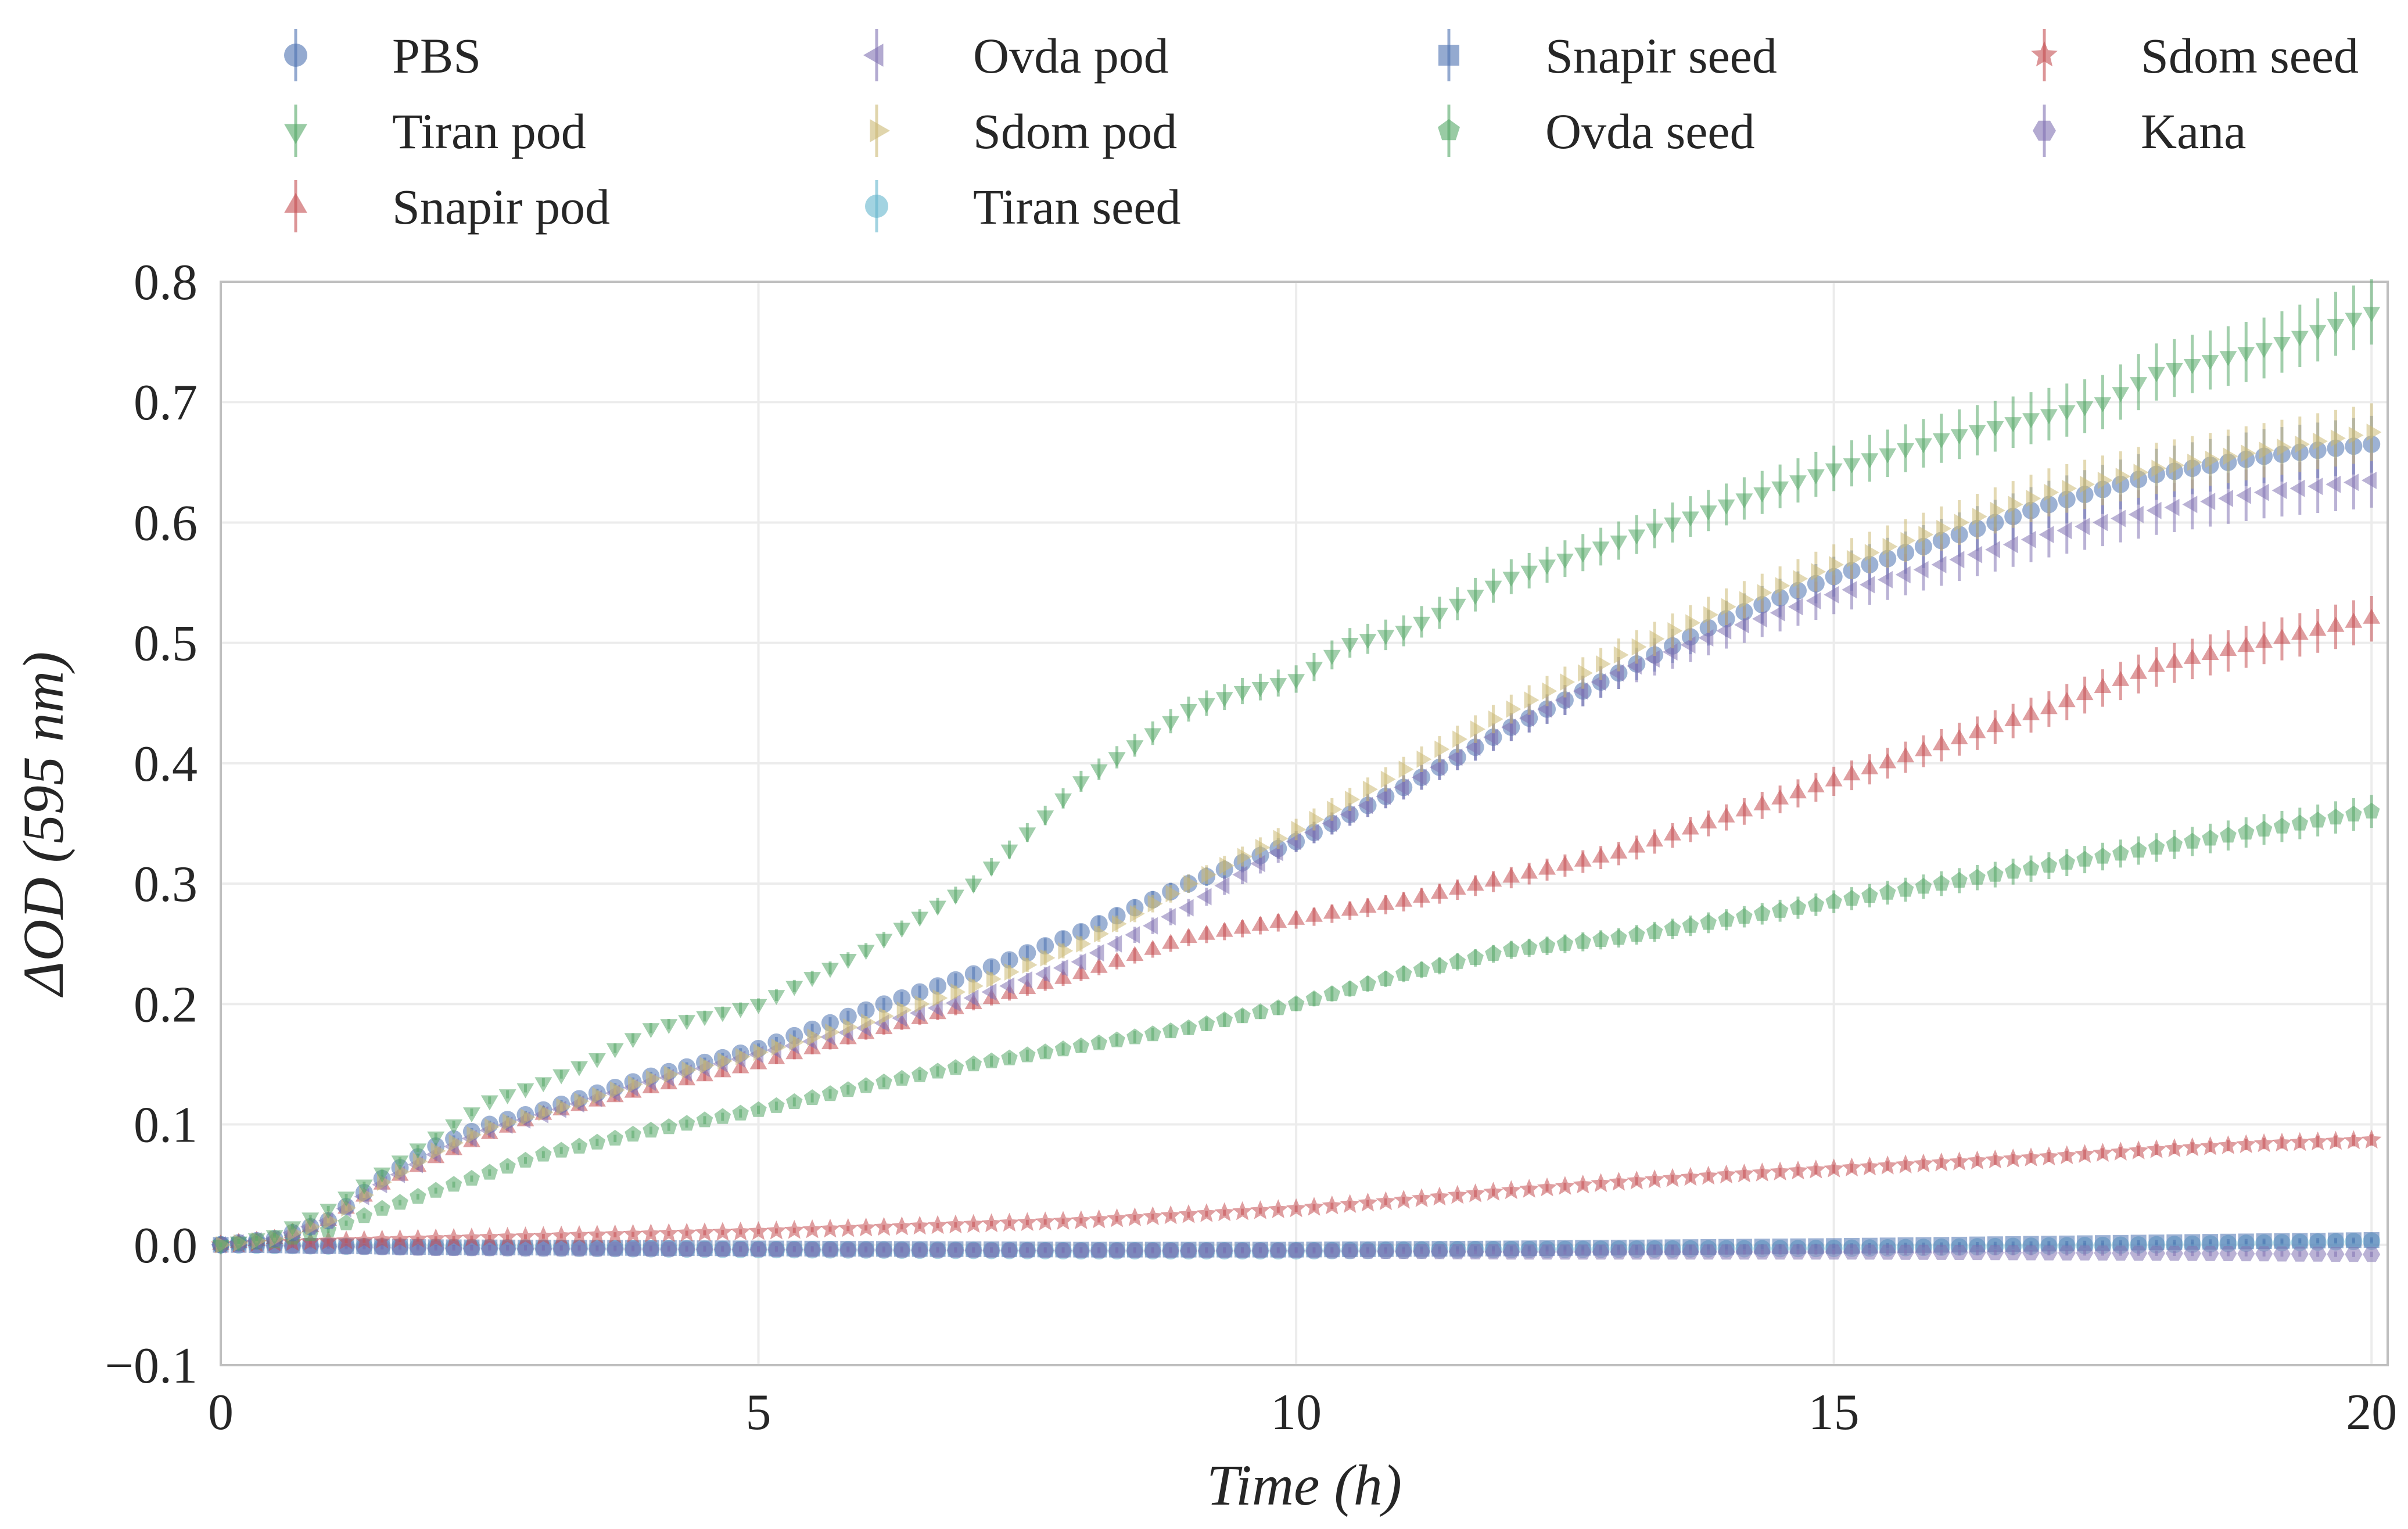 The width and height of the screenshot is (2408, 1529). I want to click on series-kana, so click(1296, 1250).